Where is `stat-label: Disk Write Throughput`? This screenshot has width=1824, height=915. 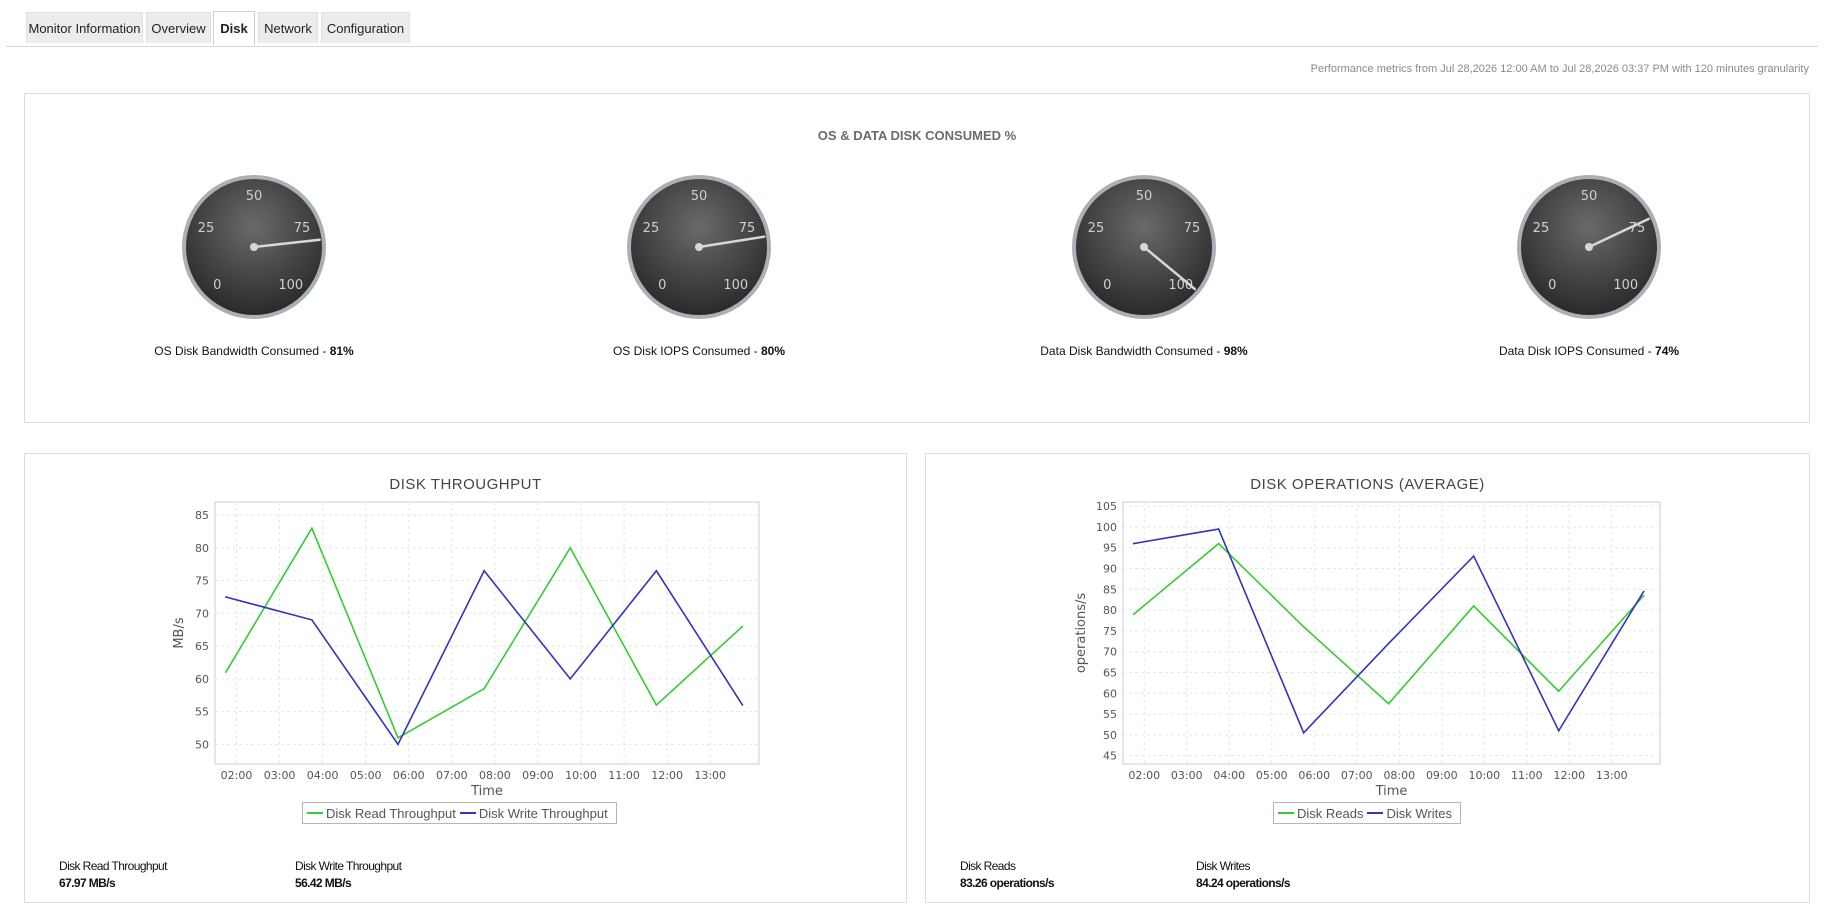 stat-label: Disk Write Throughput is located at coordinates (348, 866).